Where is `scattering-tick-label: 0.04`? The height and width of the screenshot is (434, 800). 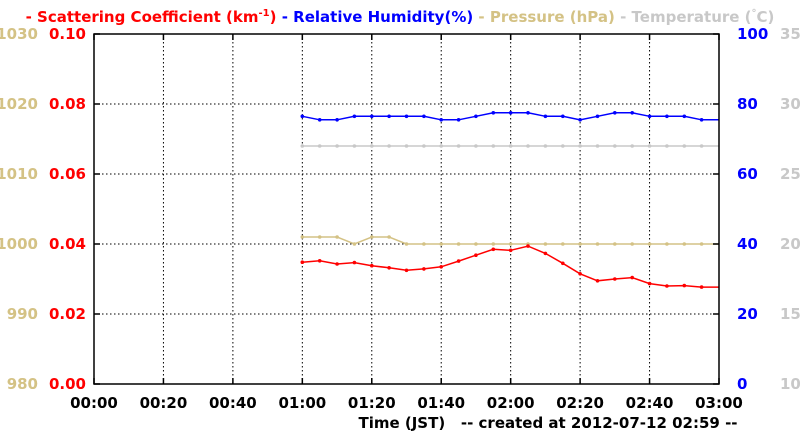
scattering-tick-label: 0.04 is located at coordinates (67, 244).